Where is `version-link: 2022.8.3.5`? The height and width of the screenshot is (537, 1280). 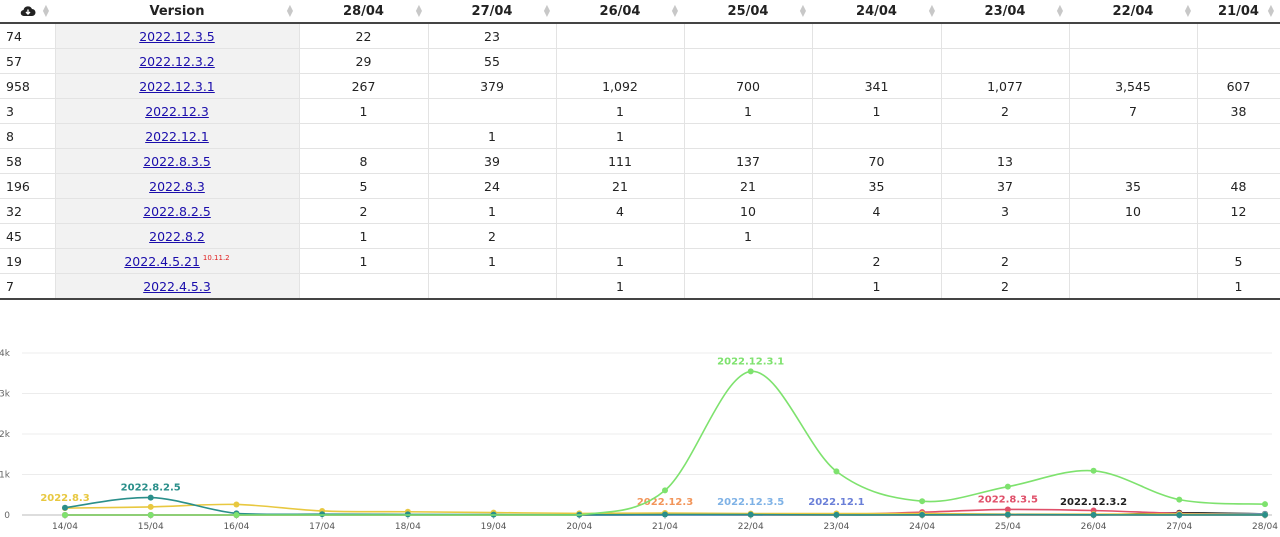 version-link: 2022.8.3.5 is located at coordinates (177, 161).